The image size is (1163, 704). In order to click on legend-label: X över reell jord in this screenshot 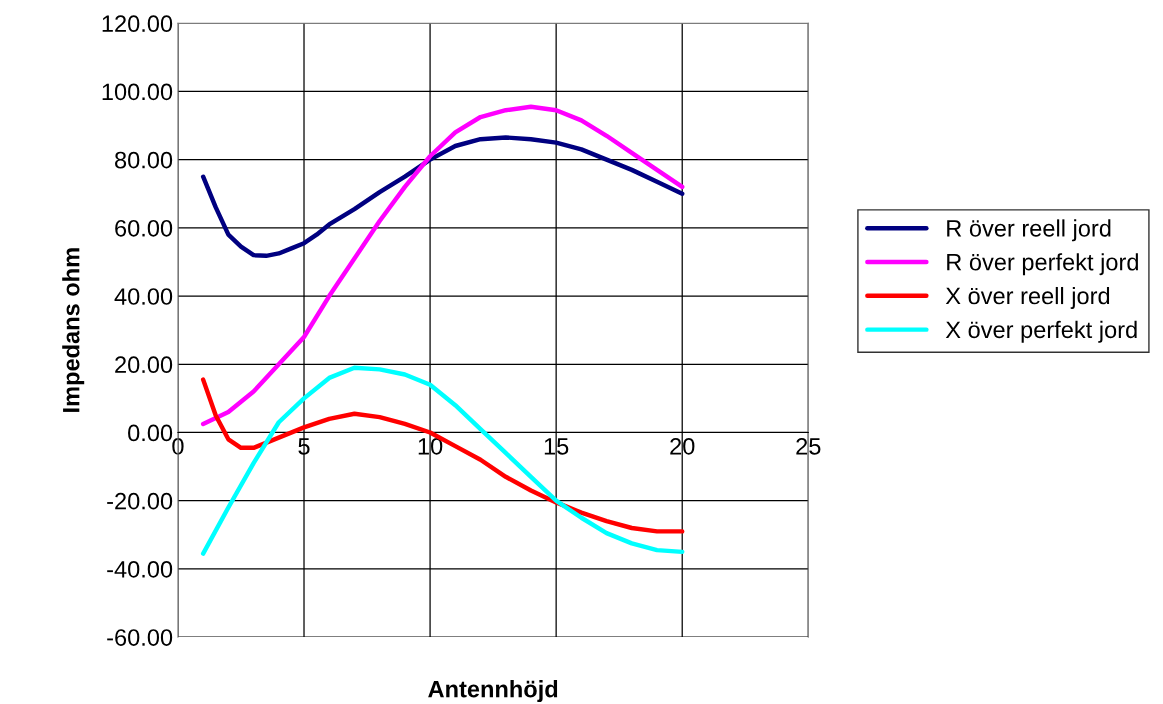, I will do `click(1027, 297)`.